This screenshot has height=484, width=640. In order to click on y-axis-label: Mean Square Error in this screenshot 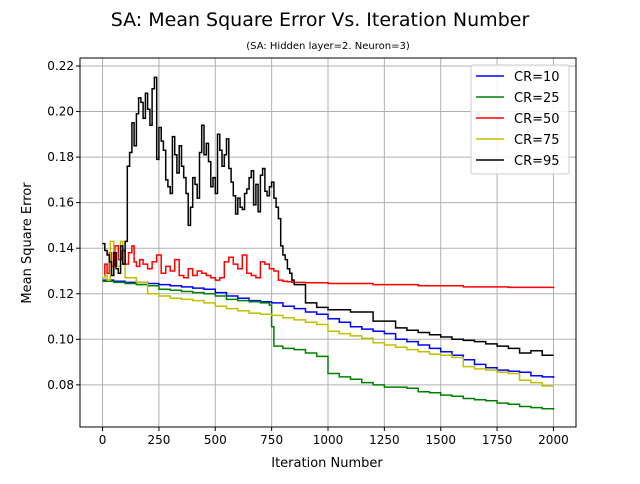, I will do `click(27, 243)`.